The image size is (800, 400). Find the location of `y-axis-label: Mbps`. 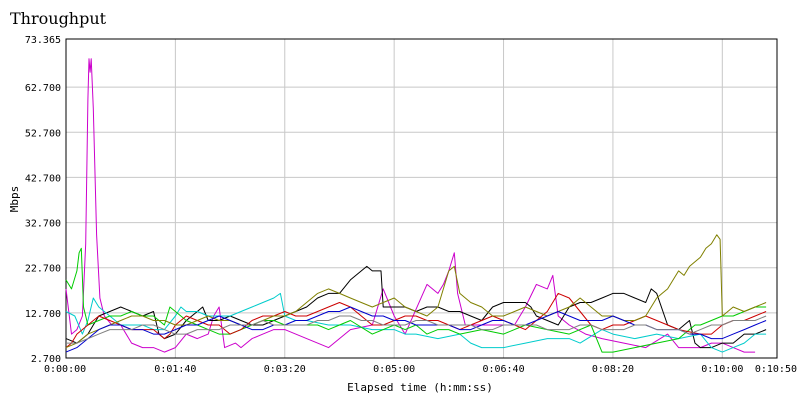

y-axis-label: Mbps is located at coordinates (14, 199).